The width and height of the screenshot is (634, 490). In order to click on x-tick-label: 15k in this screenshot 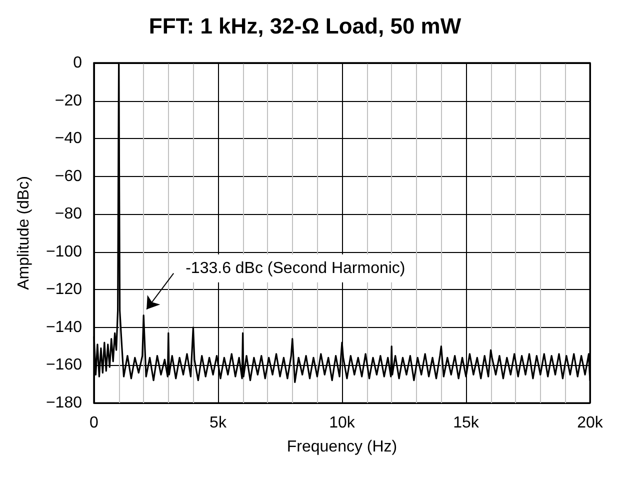, I will do `click(466, 423)`.